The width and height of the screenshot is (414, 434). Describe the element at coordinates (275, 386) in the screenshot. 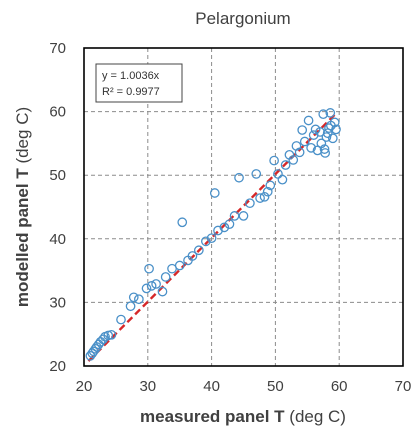

I see `x-tick-label: 50` at that location.